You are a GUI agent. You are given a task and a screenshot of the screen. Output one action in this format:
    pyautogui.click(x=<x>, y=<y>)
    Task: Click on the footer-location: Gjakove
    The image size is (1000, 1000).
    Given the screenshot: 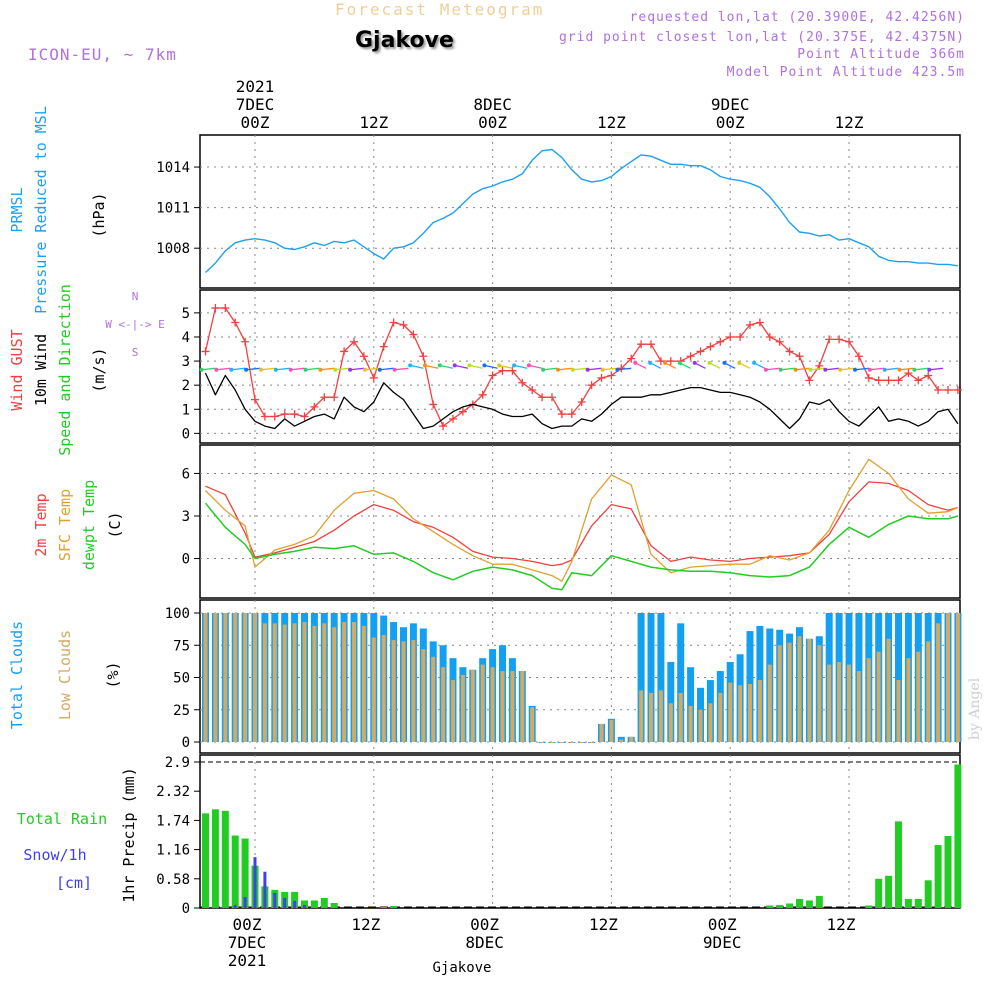 What is the action you would take?
    pyautogui.click(x=461, y=968)
    